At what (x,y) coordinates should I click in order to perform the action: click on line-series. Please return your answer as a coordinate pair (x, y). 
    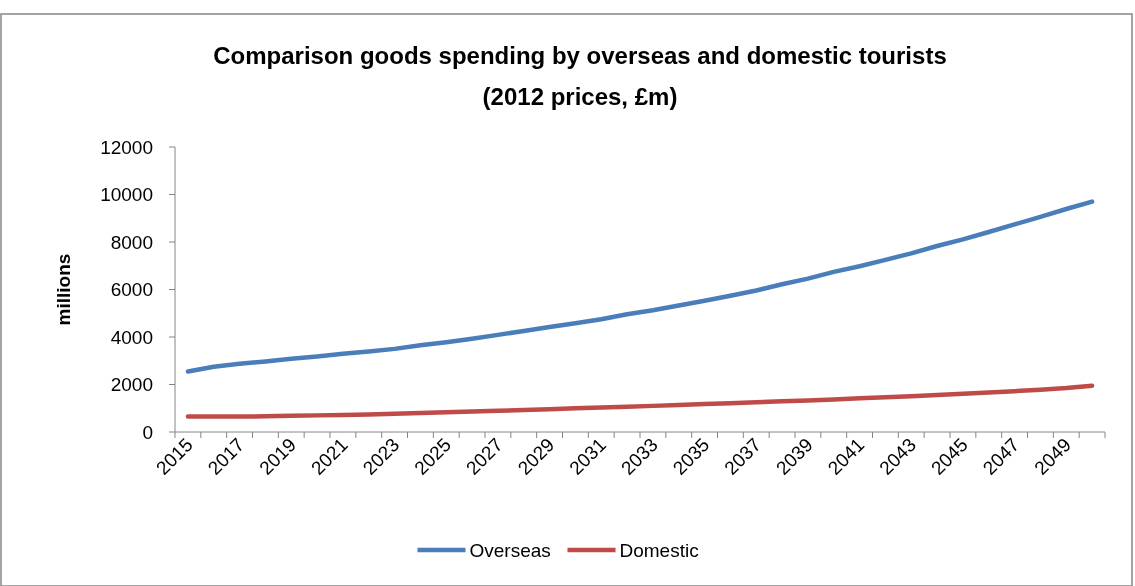
    Looking at the image, I should click on (640, 401).